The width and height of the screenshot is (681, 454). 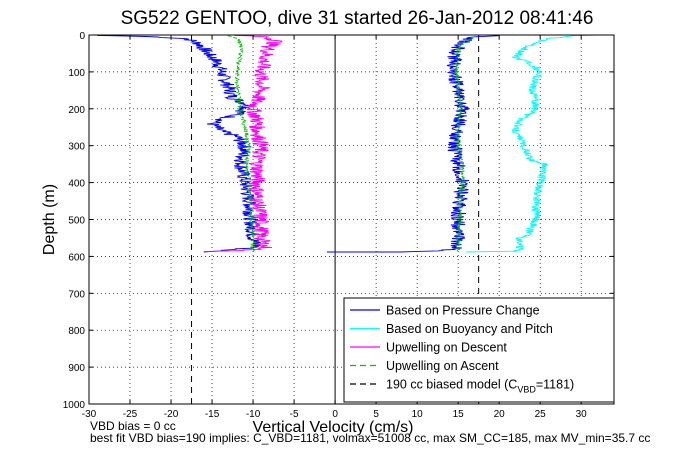 What do you see at coordinates (133, 426) in the screenshot?
I see `footer-line-1: VBD bias = 0 cc` at bounding box center [133, 426].